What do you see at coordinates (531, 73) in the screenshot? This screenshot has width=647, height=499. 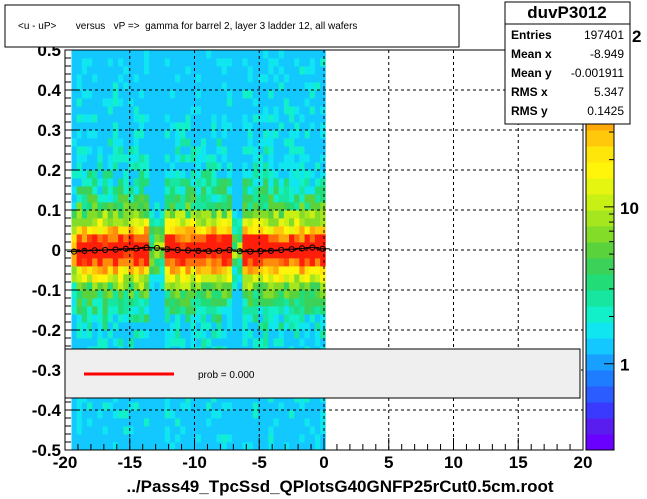 I see `stats-label: Mean y` at bounding box center [531, 73].